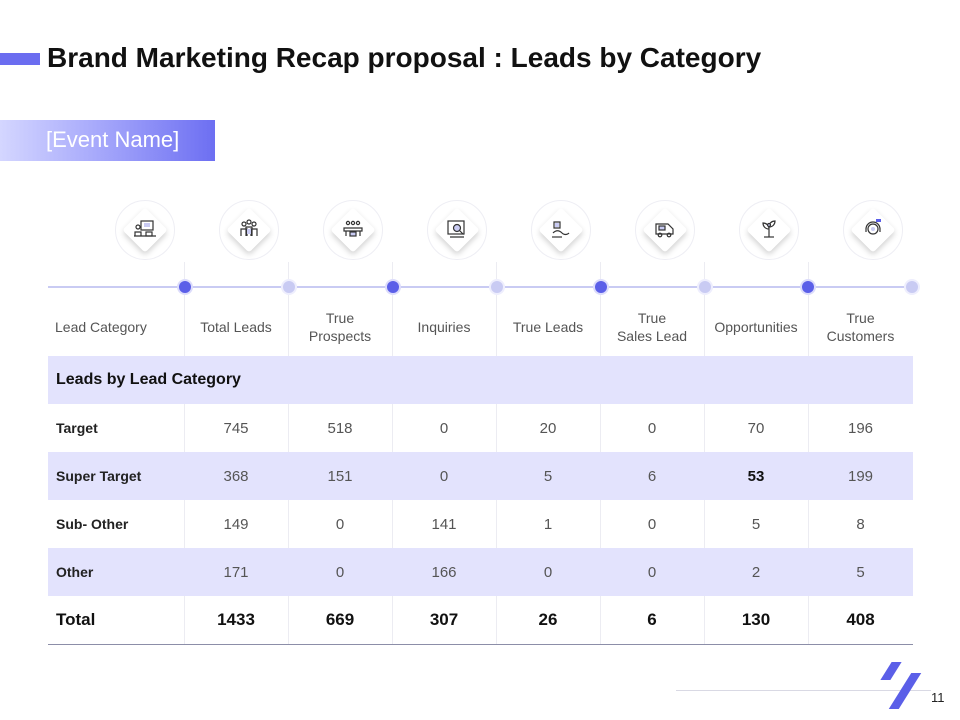 The width and height of the screenshot is (960, 720). I want to click on title-accent-bar, so click(20, 59).